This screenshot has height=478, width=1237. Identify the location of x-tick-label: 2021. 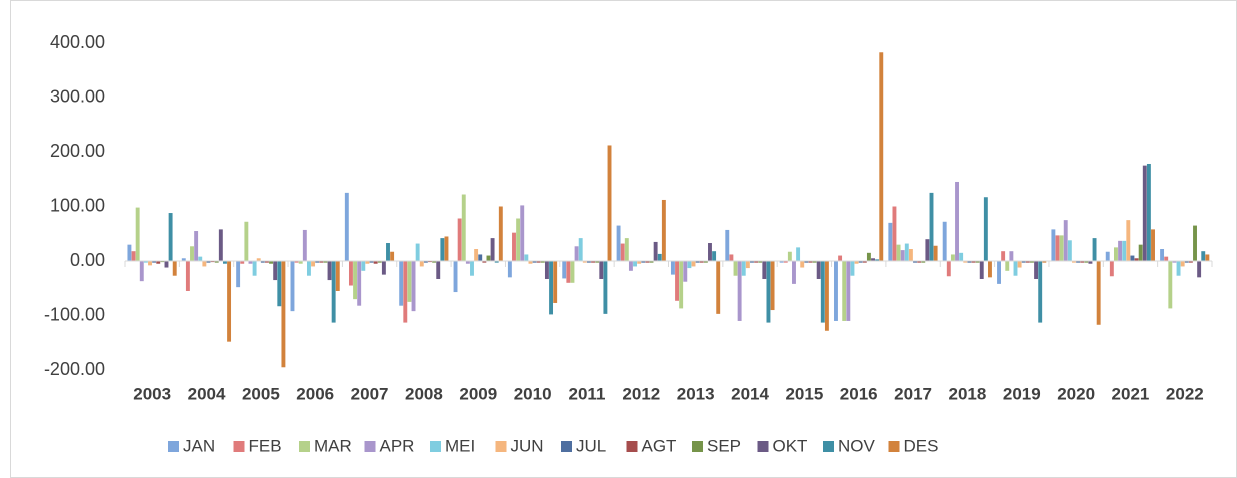
(1131, 393).